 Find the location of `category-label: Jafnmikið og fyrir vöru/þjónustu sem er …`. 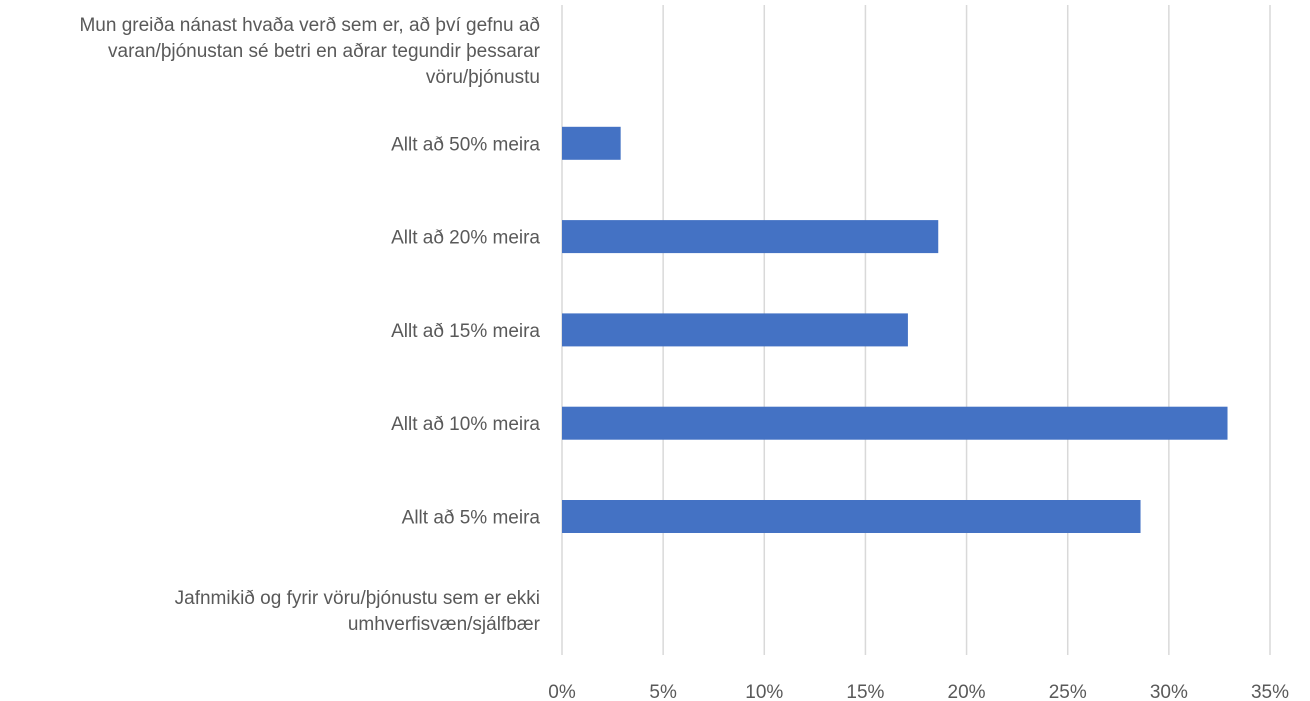

category-label: Jafnmikið og fyrir vöru/þjónustu sem er … is located at coordinates (358, 611).